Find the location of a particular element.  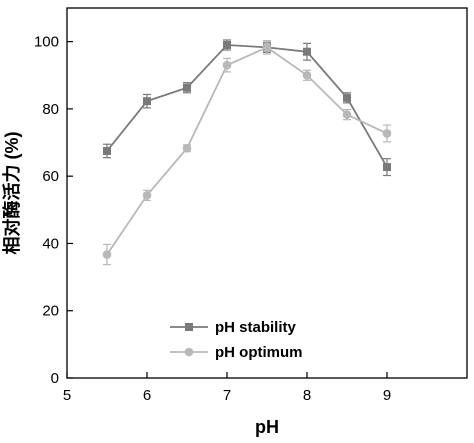

x-tick-label: 5 is located at coordinates (67, 395).